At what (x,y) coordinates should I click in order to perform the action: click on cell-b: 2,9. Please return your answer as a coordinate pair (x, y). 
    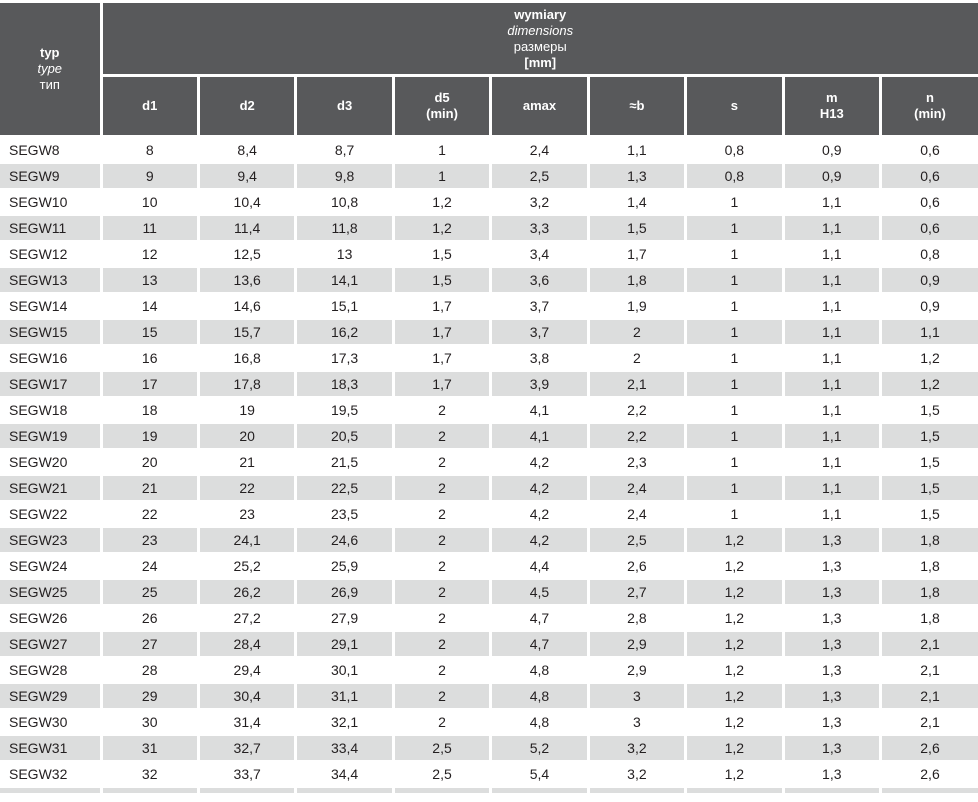
    Looking at the image, I should click on (638, 644).